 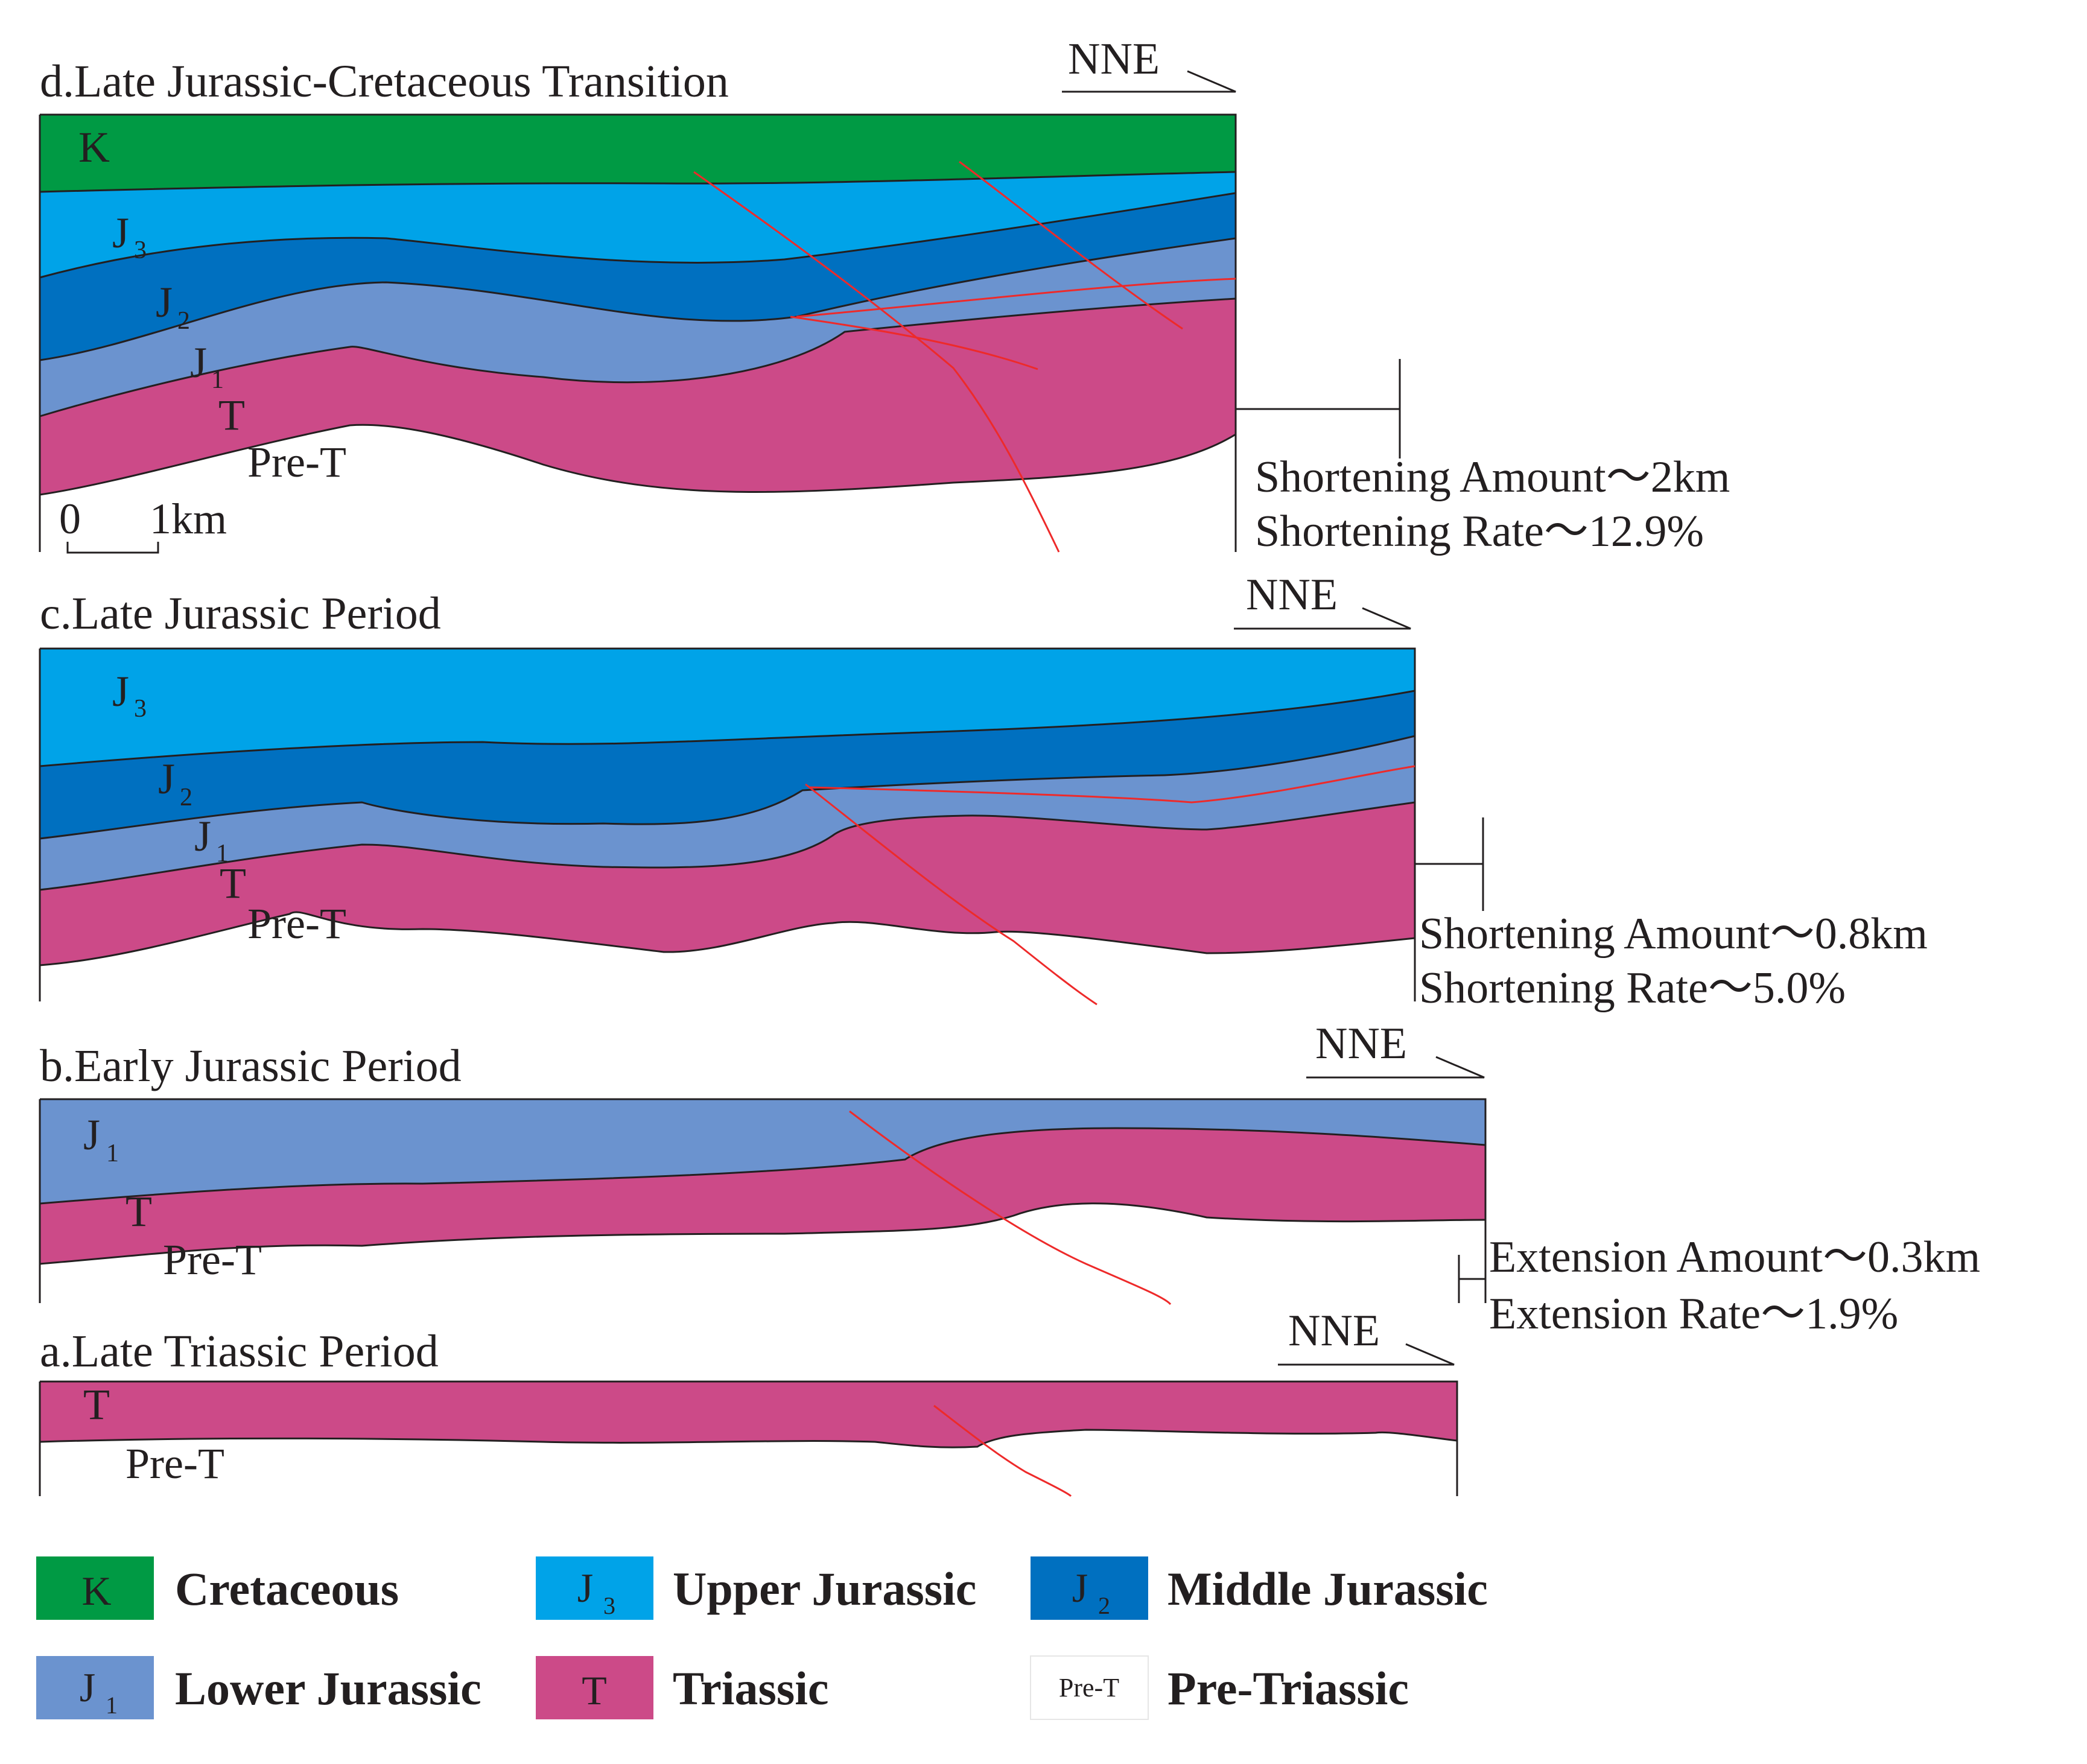 I want to click on legend-swatch-pre-triassic, so click(x=1089, y=1687).